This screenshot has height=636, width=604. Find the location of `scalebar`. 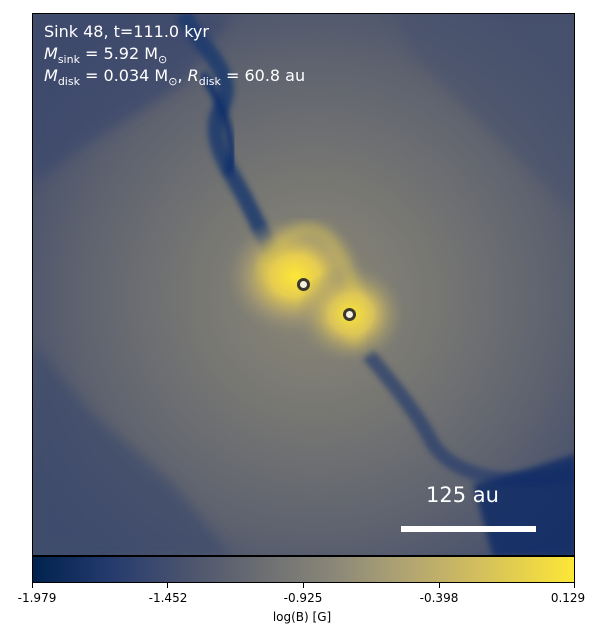

scalebar is located at coordinates (468, 529).